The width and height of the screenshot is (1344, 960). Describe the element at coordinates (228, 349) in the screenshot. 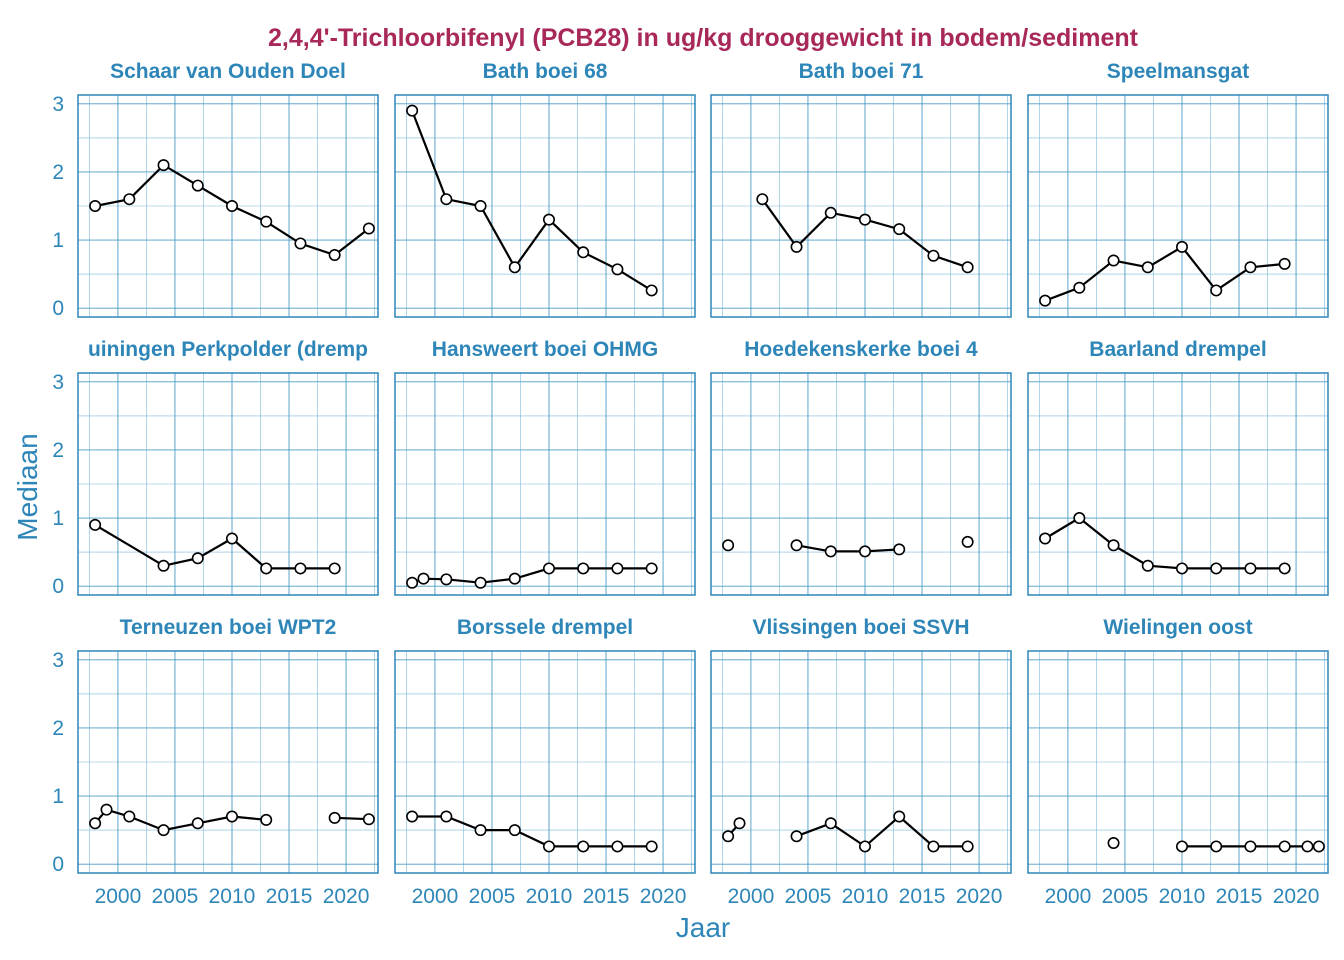

I see `panel-title: uiningen Perkpolder (dremp` at that location.